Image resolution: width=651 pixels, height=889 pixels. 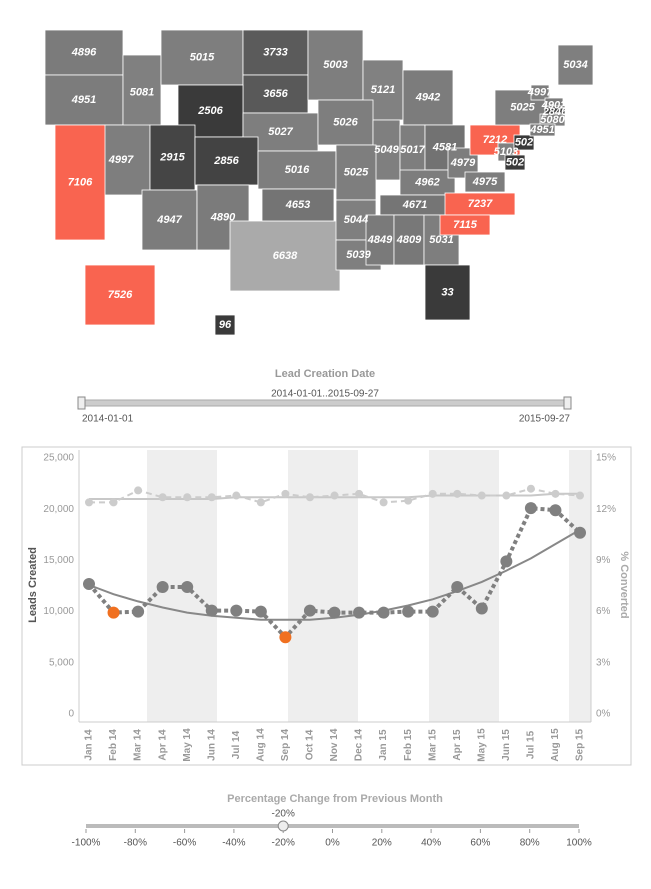 What do you see at coordinates (58, 560) in the screenshot?
I see `y-tick-label: 15,000` at bounding box center [58, 560].